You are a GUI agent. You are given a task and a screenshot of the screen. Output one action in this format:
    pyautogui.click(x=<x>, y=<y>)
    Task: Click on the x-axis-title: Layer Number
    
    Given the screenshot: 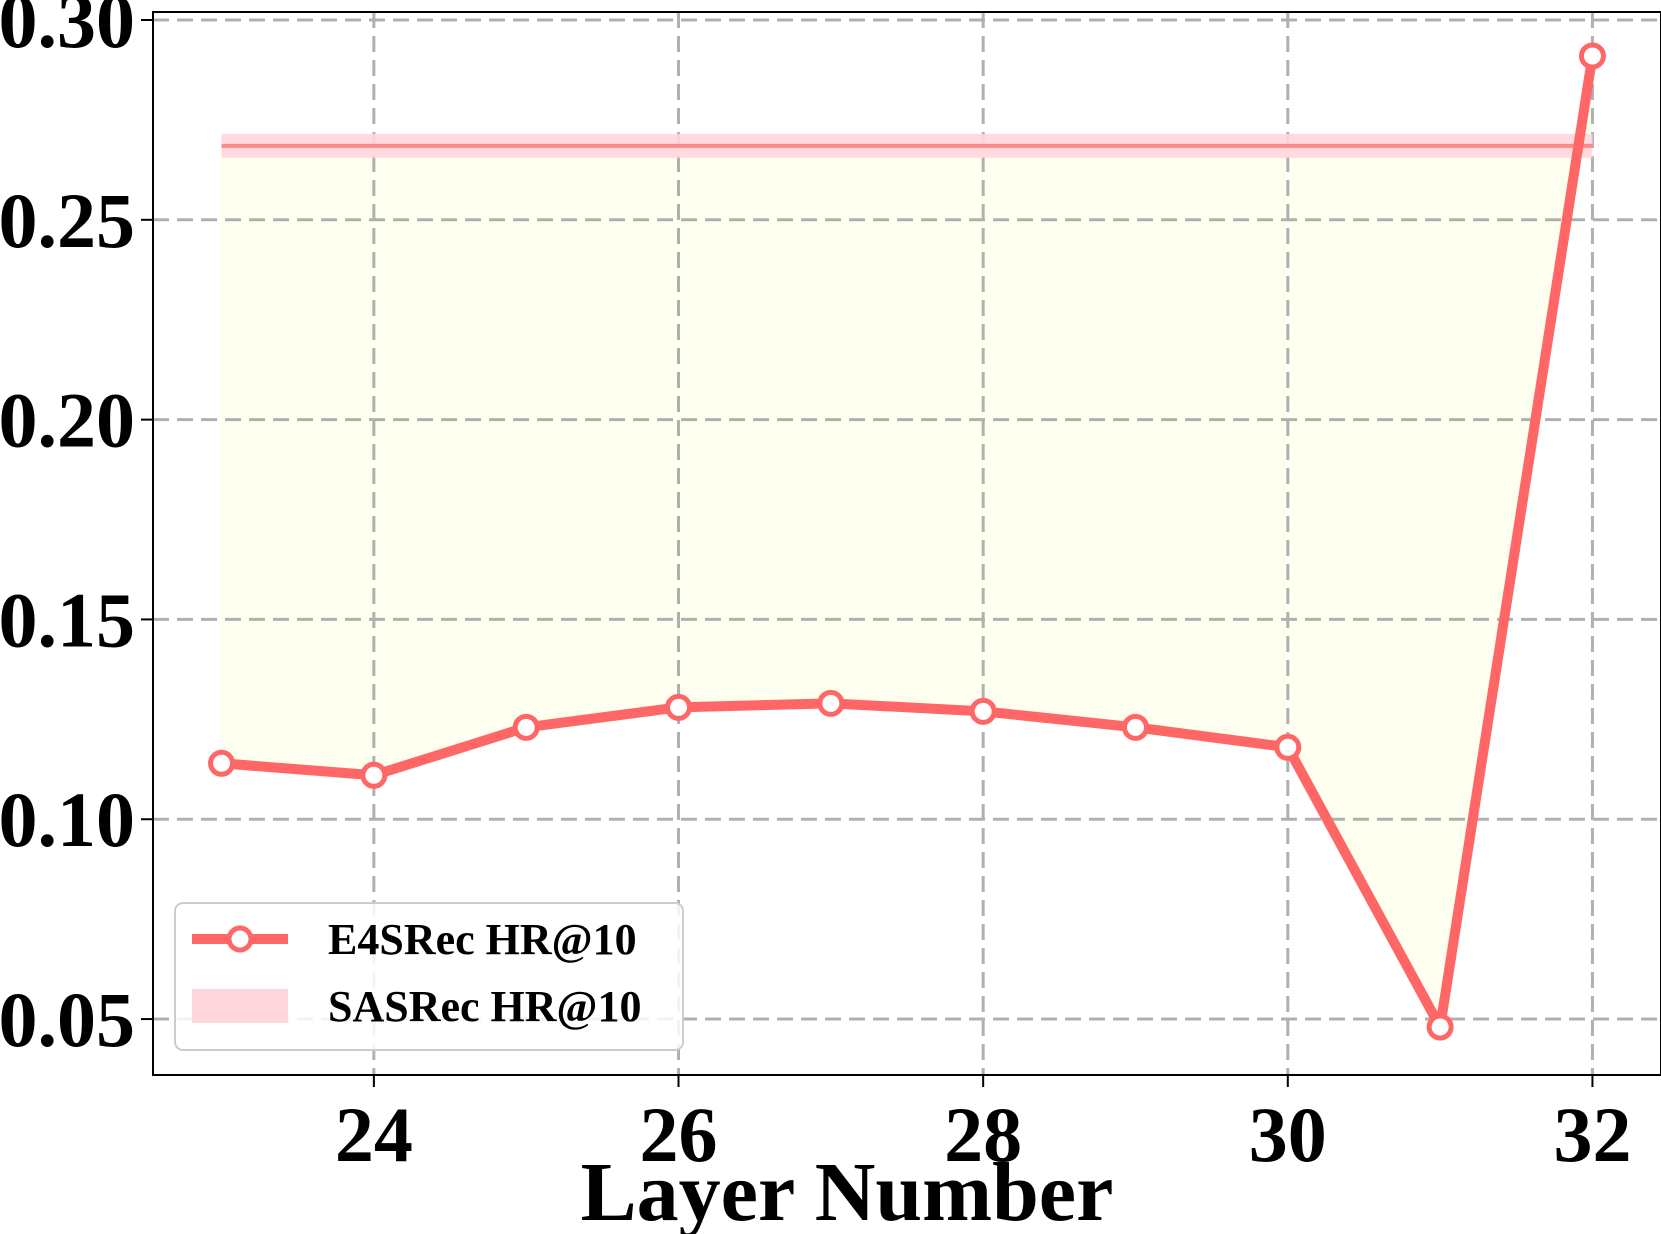 What is the action you would take?
    pyautogui.click(x=847, y=1190)
    